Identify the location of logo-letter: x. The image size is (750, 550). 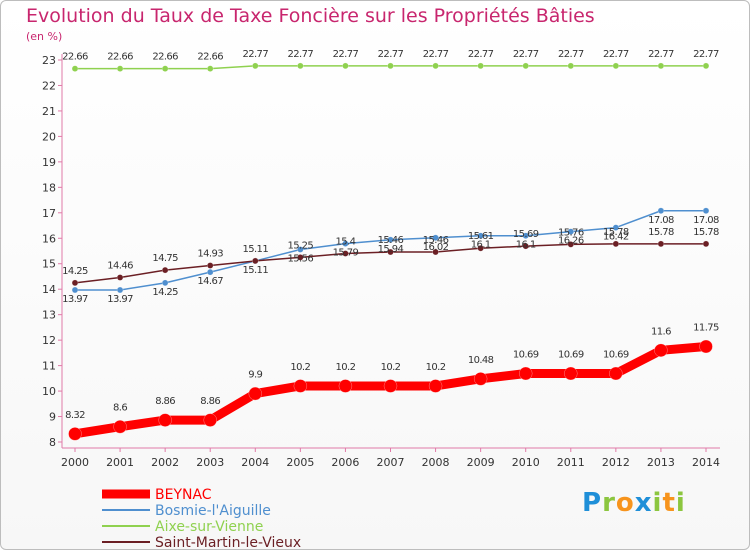
(643, 503).